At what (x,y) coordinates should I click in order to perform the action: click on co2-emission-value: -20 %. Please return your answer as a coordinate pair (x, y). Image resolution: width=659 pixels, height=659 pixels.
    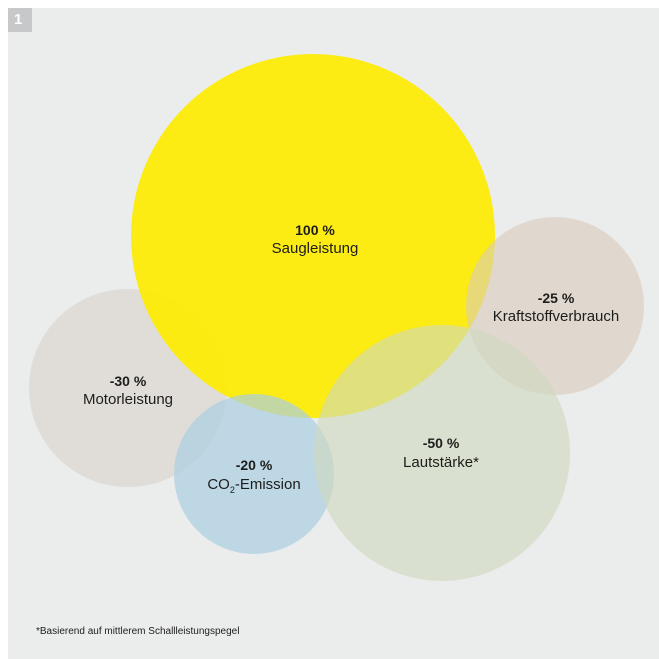
    Looking at the image, I should click on (254, 465).